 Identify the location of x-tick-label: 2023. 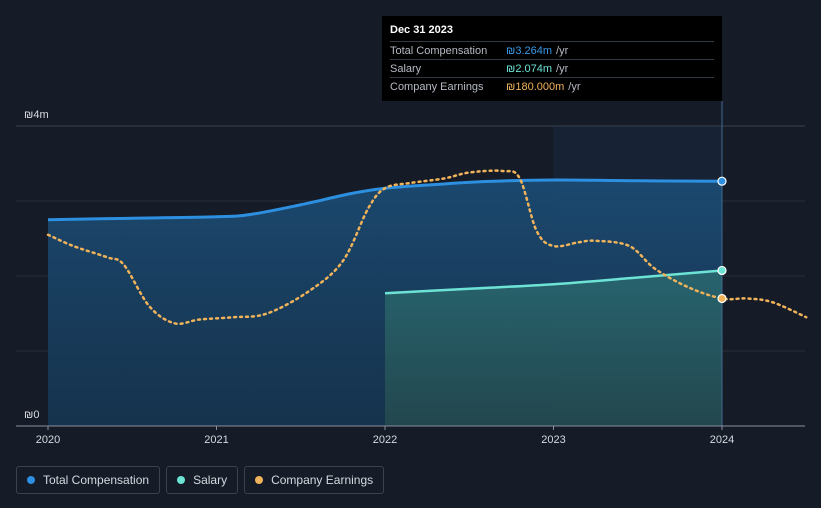
(553, 440).